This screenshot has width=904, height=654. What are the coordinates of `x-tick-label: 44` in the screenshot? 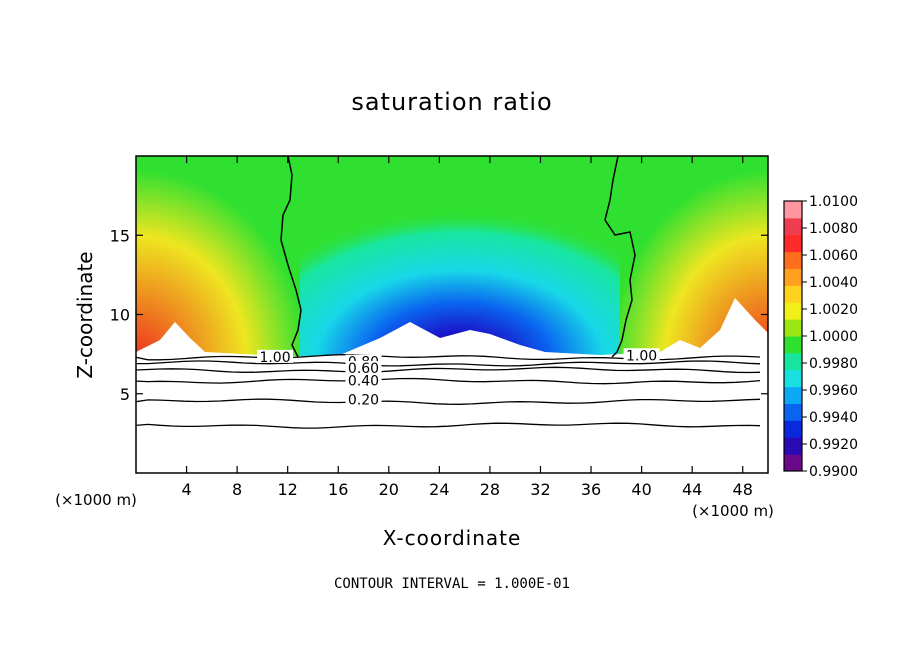 It's located at (692, 489).